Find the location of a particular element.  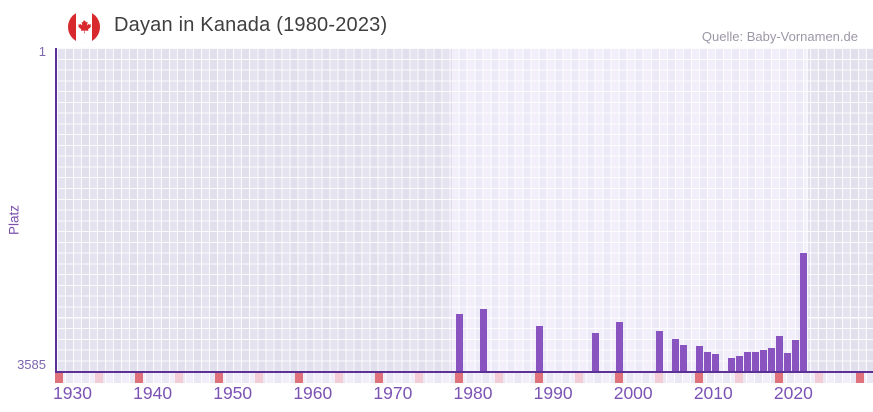

bar-2011 is located at coordinates (707, 361).